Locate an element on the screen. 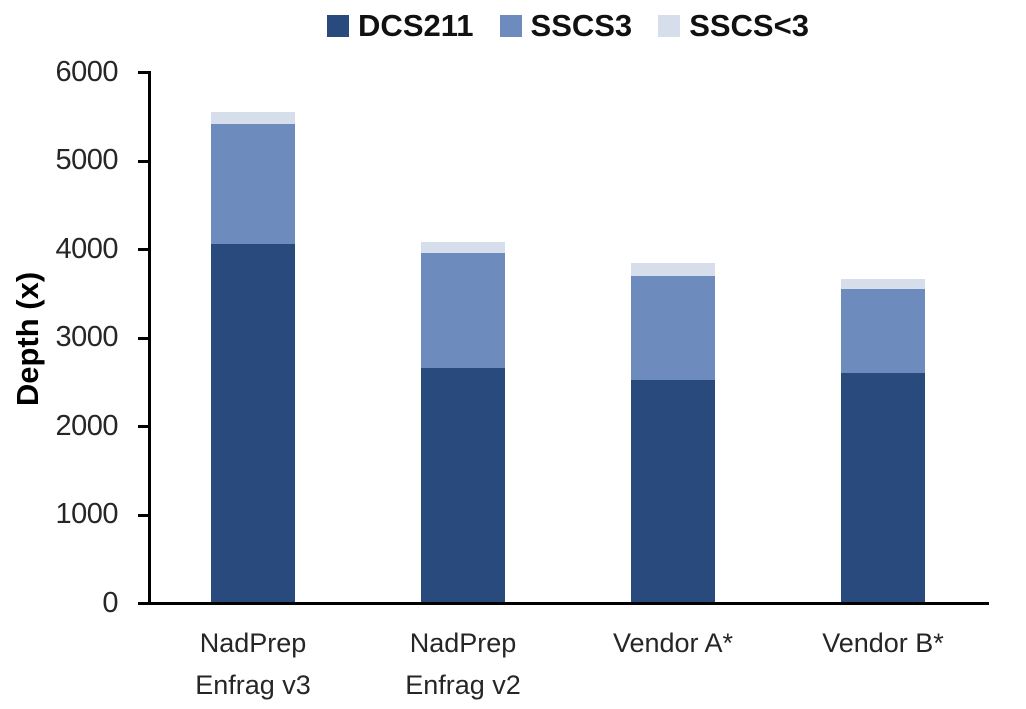 This screenshot has width=1026, height=709. legend-label-sscs-lt3: SSCS<3 is located at coordinates (749, 25).